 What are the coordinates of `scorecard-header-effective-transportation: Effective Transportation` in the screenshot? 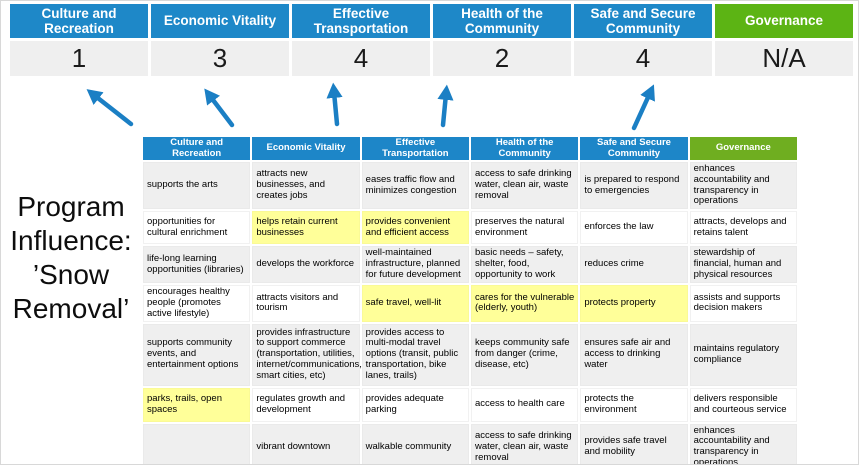 It's located at (361, 21).